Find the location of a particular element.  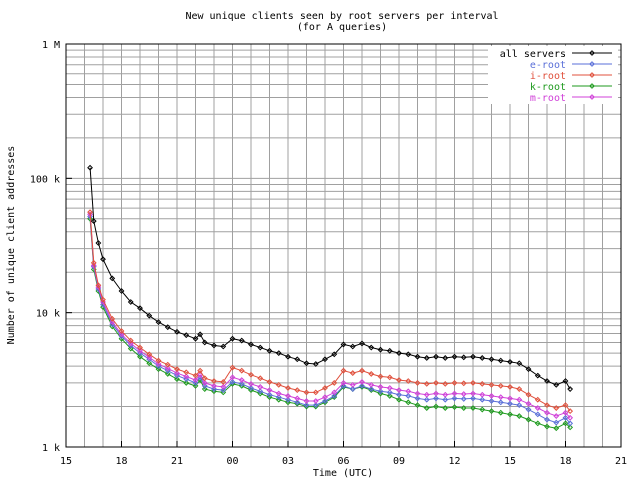

x-tick-label: 12 is located at coordinates (454, 461).